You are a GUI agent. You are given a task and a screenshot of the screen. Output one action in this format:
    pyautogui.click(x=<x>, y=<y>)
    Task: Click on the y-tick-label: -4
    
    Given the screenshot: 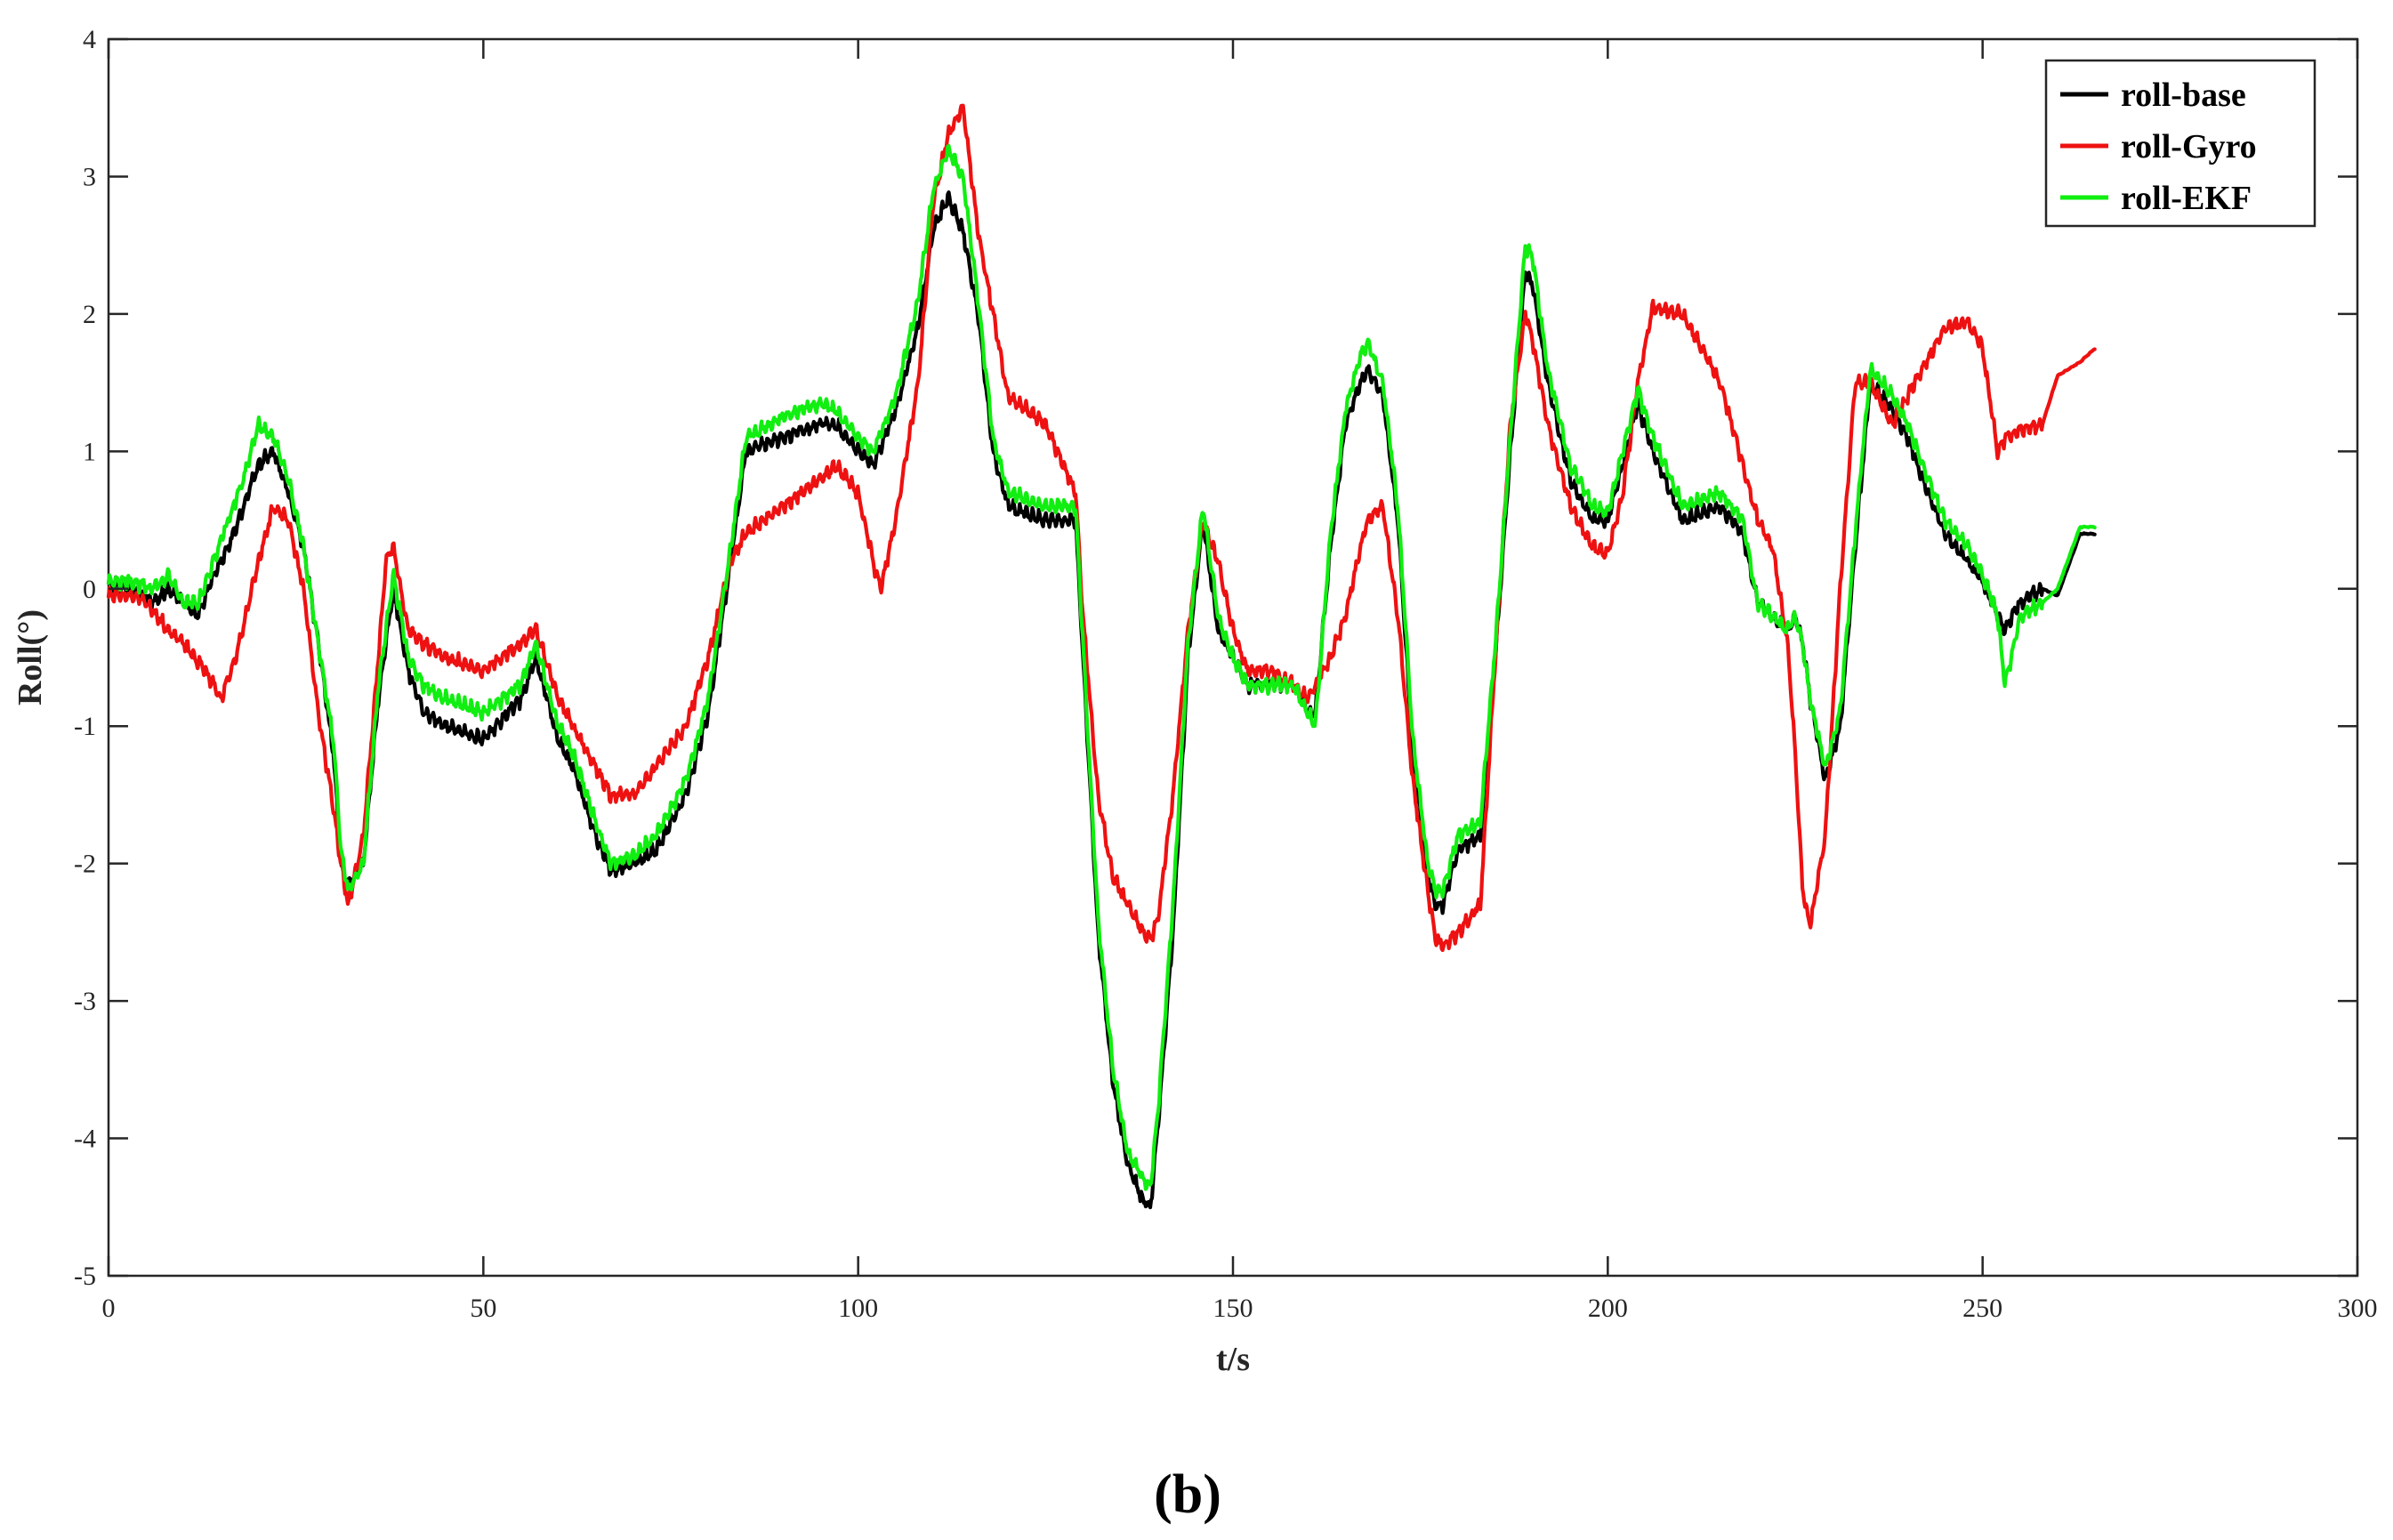 What is the action you would take?
    pyautogui.click(x=85, y=1139)
    